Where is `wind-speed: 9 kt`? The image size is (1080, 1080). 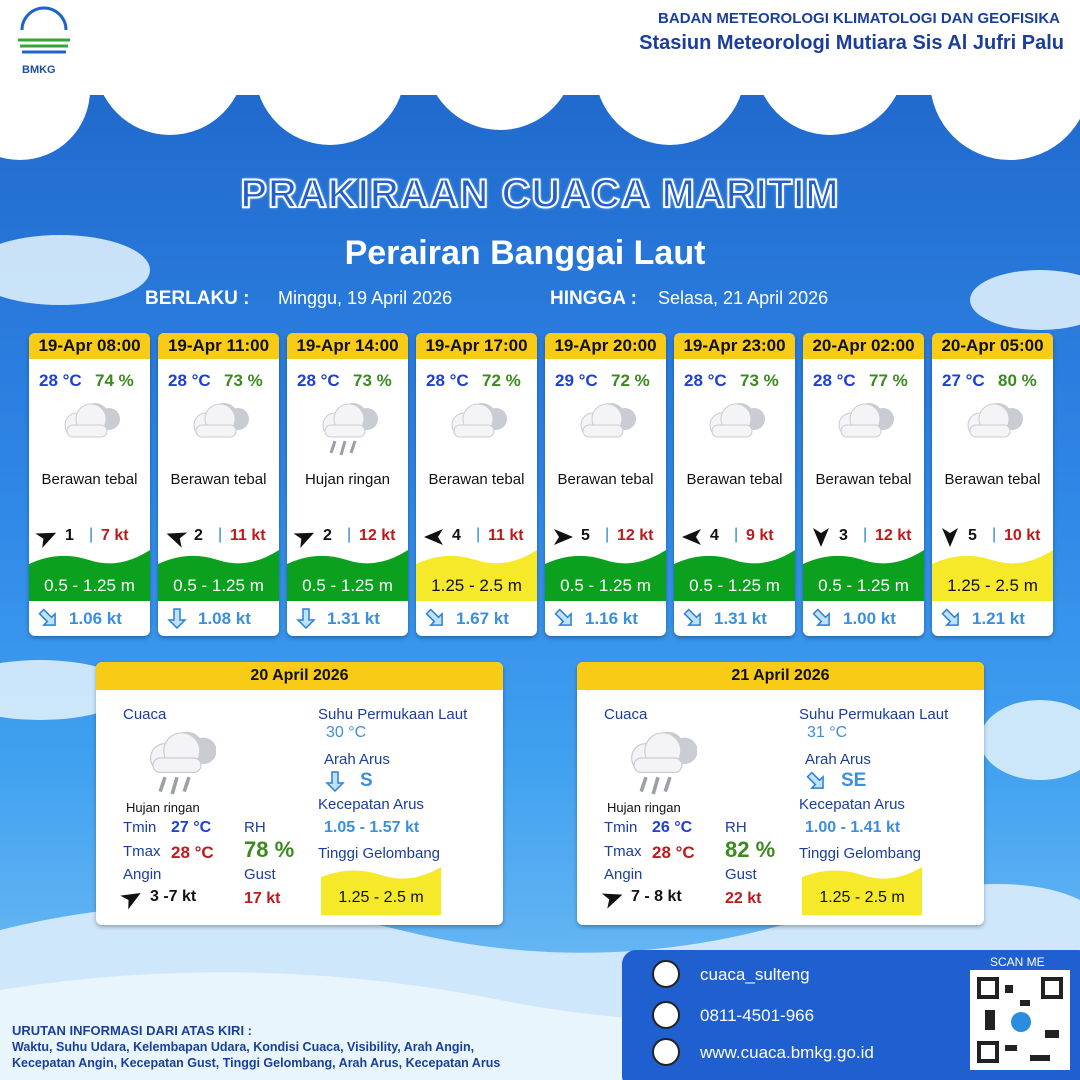 wind-speed: 9 kt is located at coordinates (760, 535).